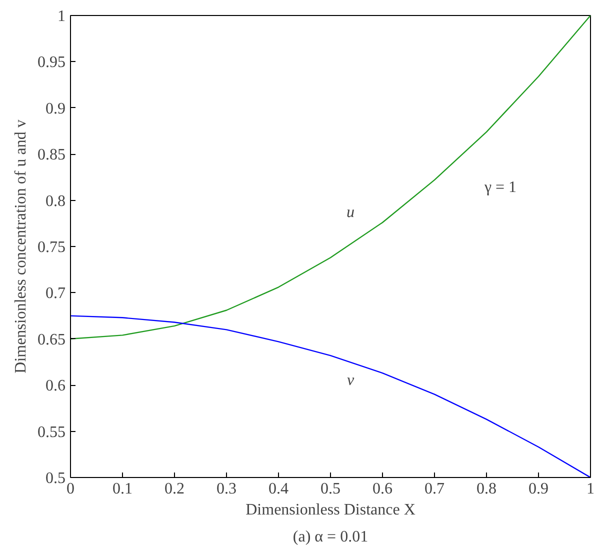  What do you see at coordinates (500, 187) in the screenshot?
I see `annotation: γ = 1` at bounding box center [500, 187].